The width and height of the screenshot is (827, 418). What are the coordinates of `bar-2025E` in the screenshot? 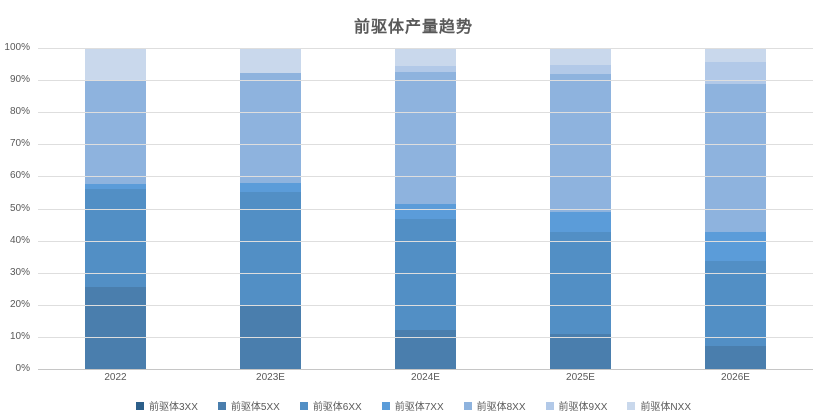 It's located at (580, 208).